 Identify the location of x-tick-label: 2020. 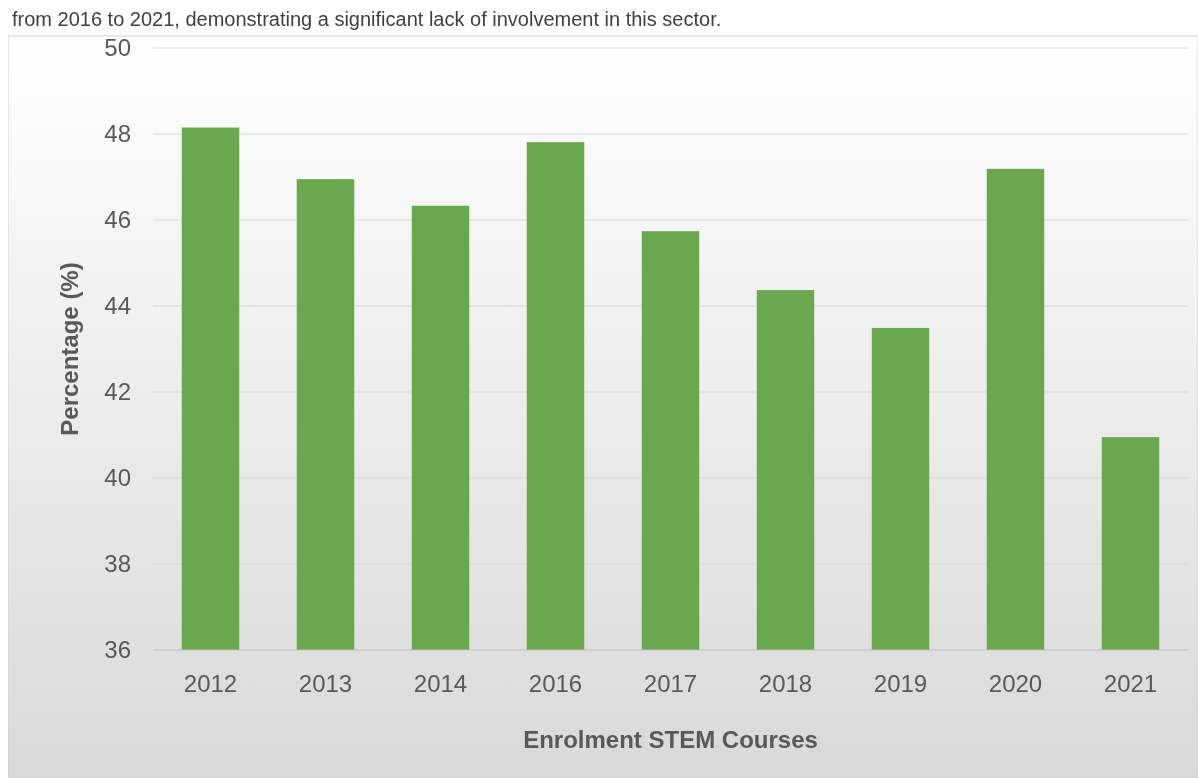
(1015, 683).